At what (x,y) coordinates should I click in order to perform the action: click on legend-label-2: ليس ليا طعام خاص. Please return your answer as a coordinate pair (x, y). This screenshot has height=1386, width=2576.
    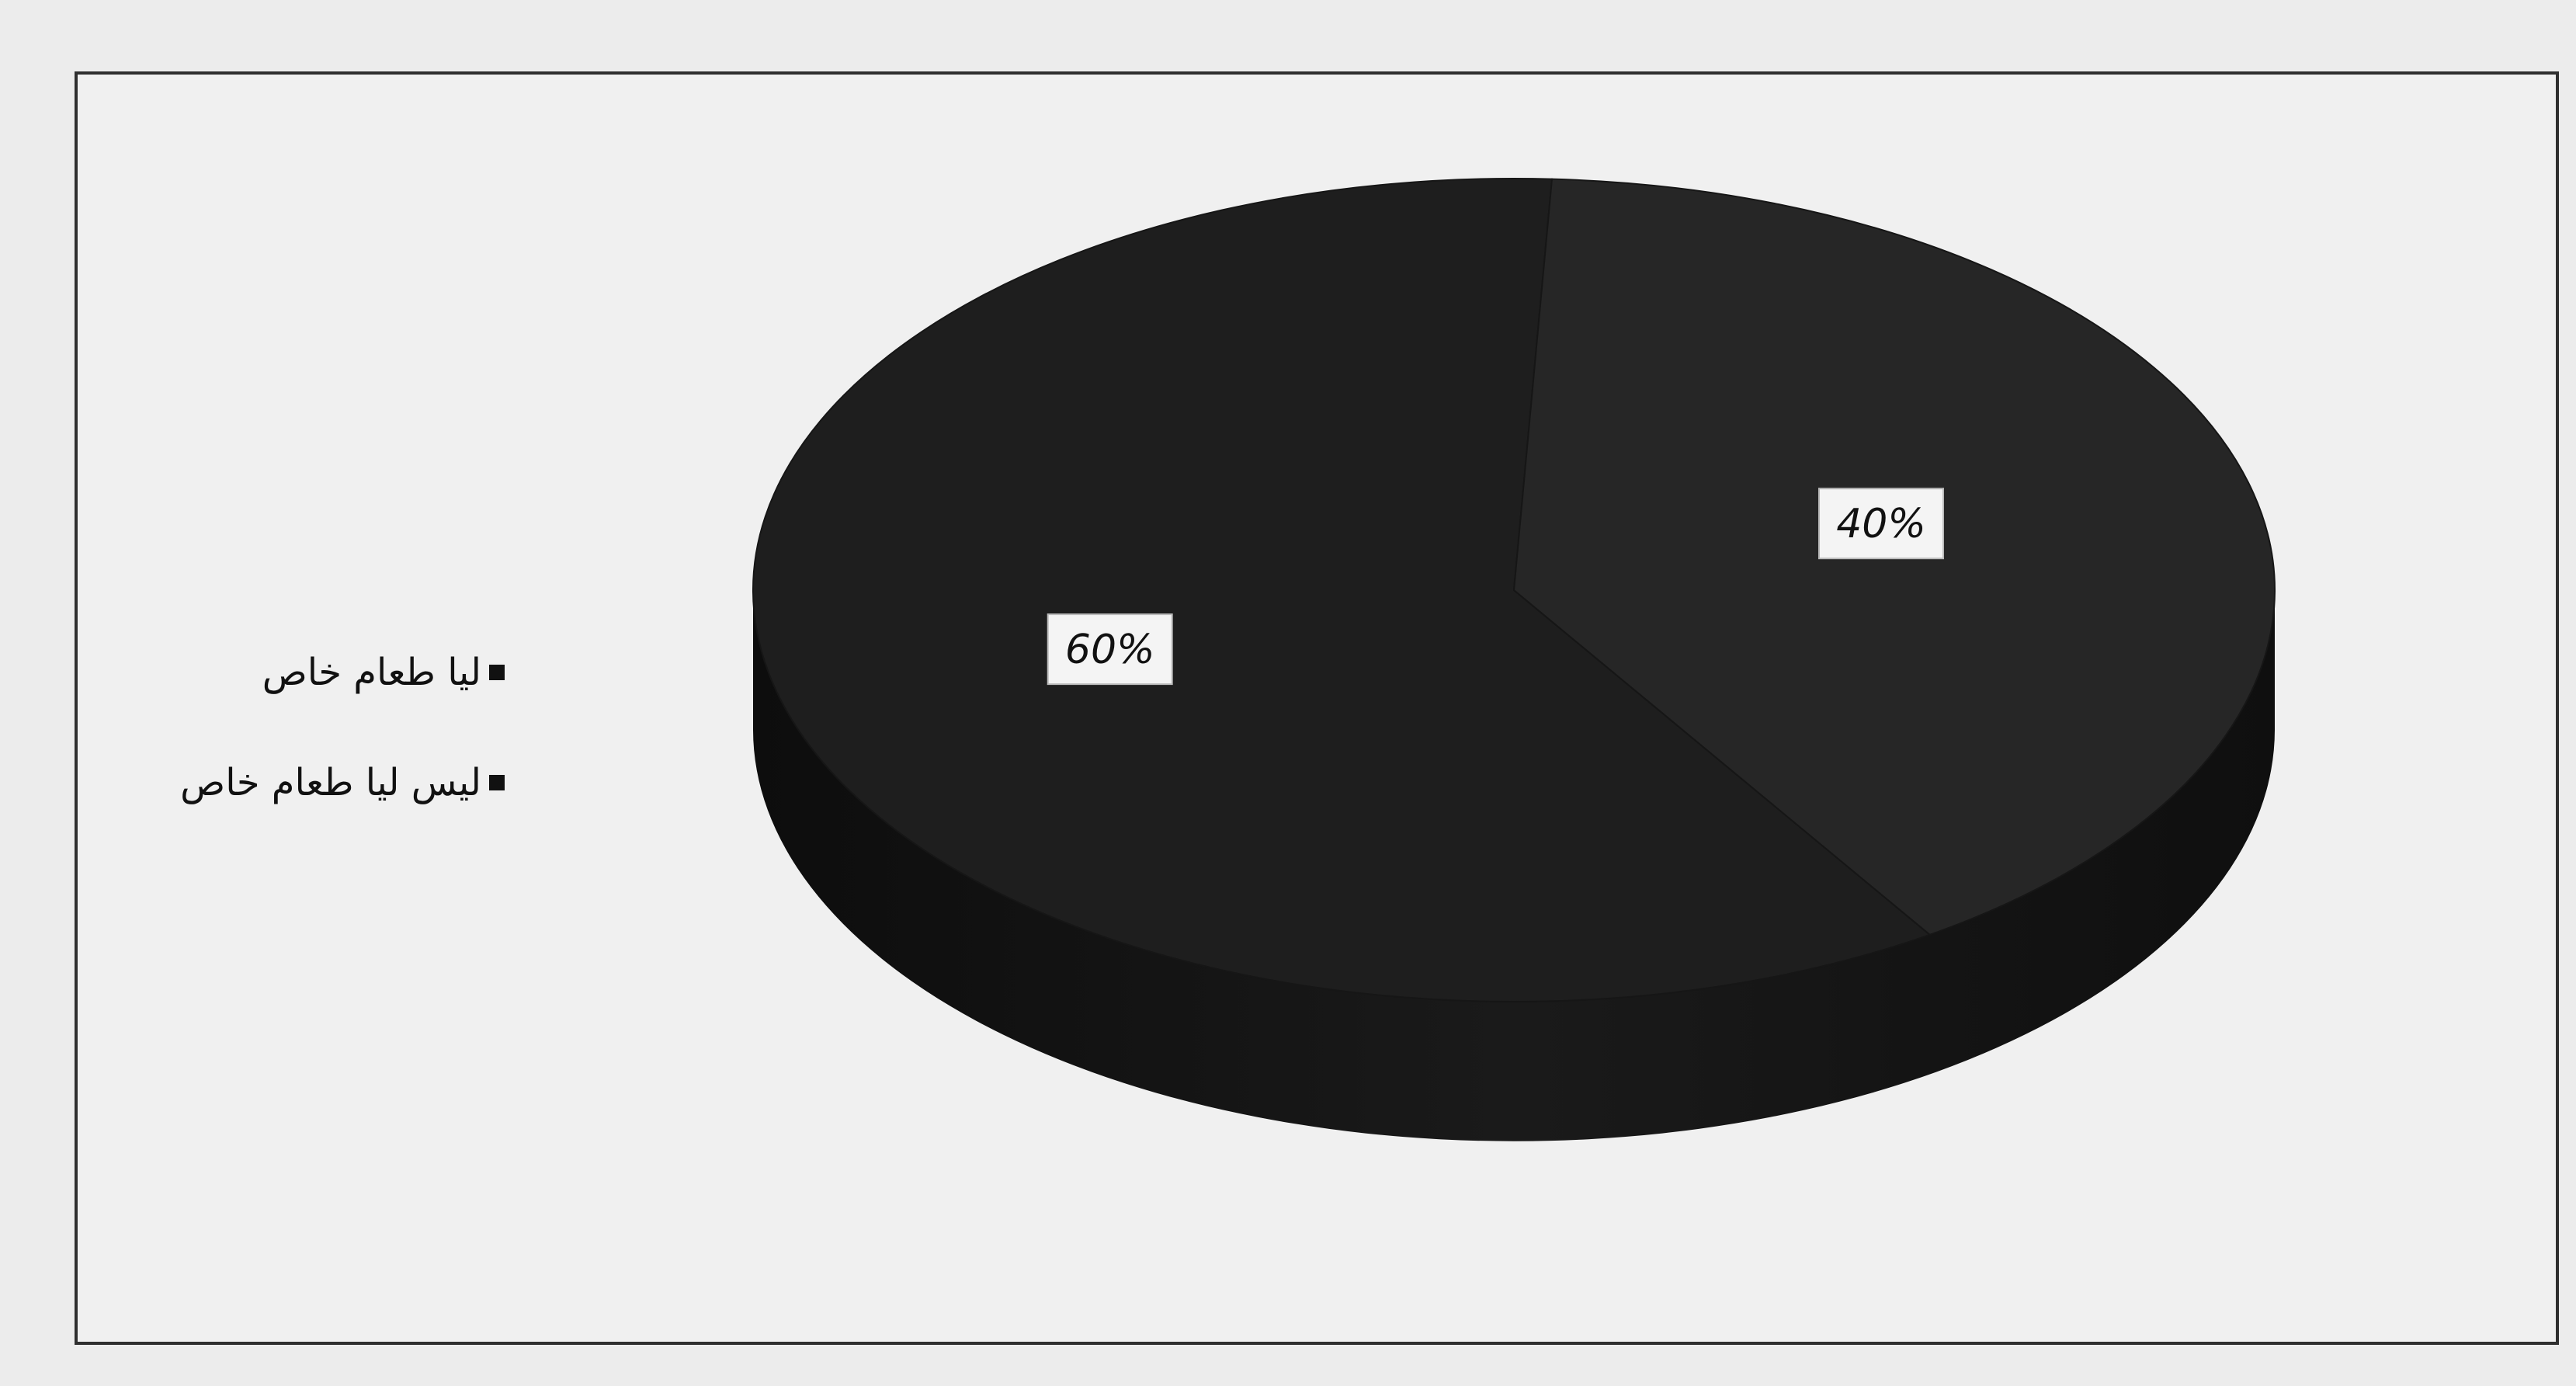
    Looking at the image, I should click on (330, 782).